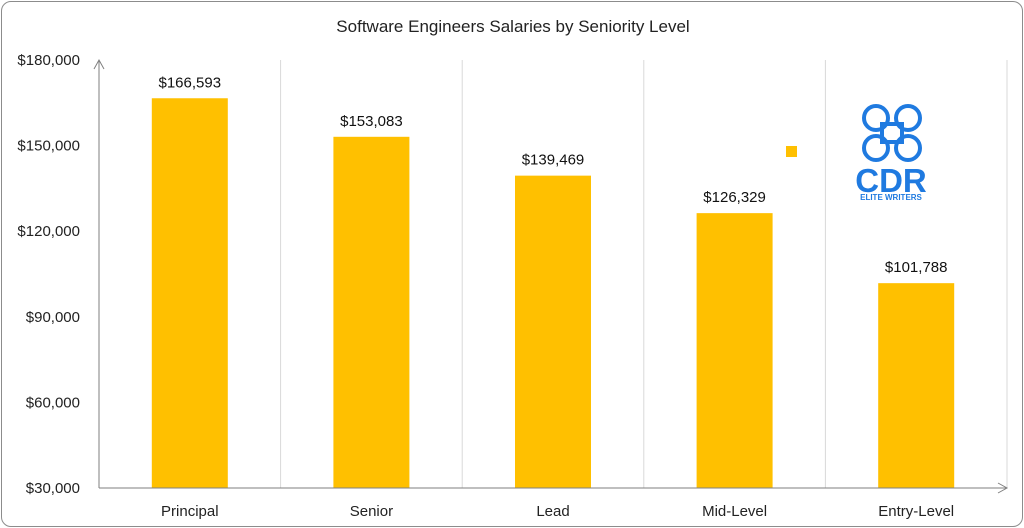  Describe the element at coordinates (48, 60) in the screenshot. I see `y-tick-label: $180,000` at that location.